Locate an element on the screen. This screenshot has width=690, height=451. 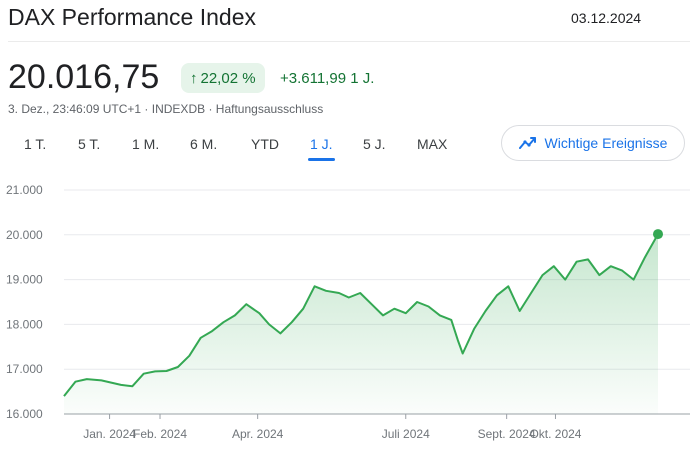
y-tick-label: 17.000 is located at coordinates (24, 369).